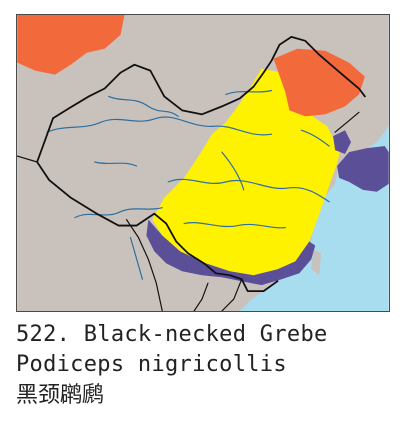  Describe the element at coordinates (342, 142) in the screenshot. I see `winter-range-bay` at that location.